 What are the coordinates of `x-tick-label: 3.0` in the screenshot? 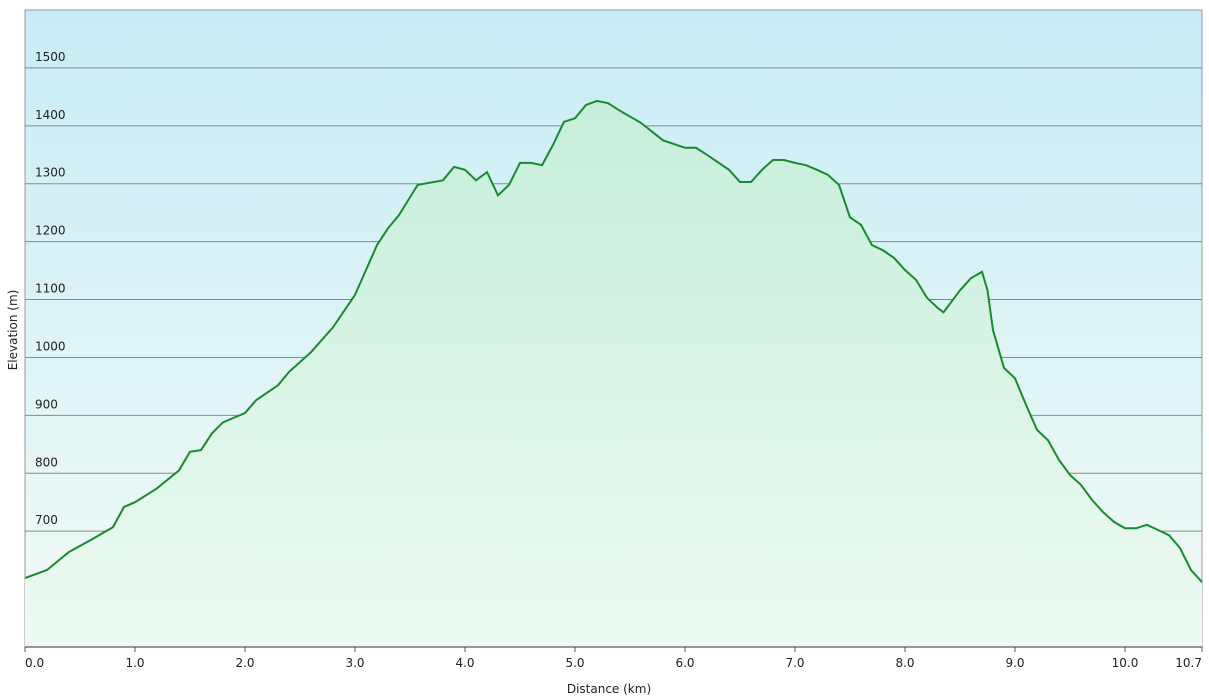 It's located at (354, 663).